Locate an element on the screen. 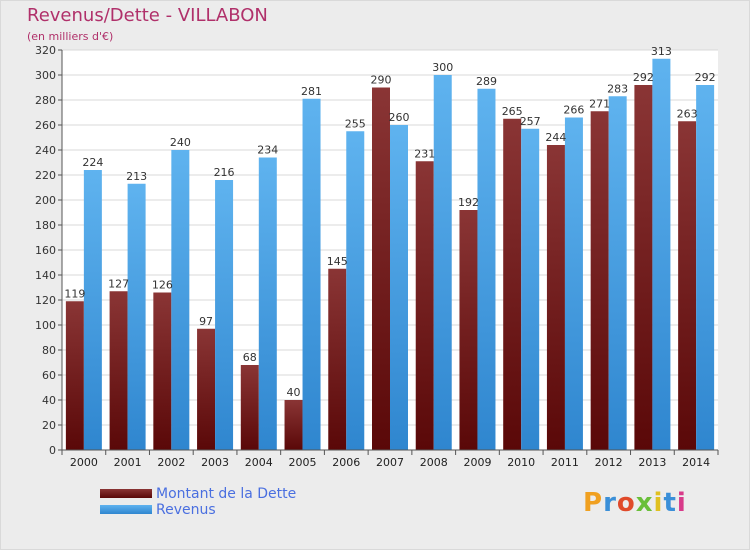 Image resolution: width=750 pixels, height=550 pixels. proxiti-logo: Proxiti is located at coordinates (635, 503).